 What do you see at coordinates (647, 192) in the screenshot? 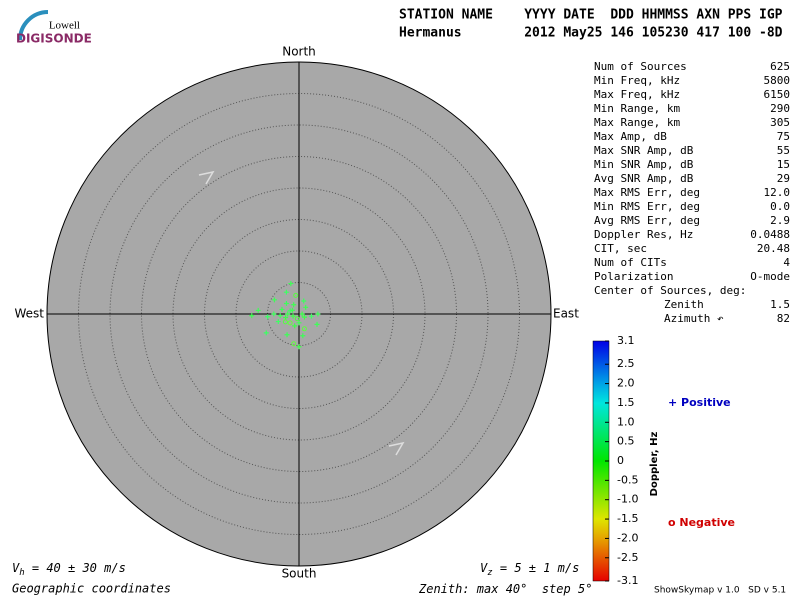
I see `stat-label: Max RMS Err, deg` at bounding box center [647, 192].